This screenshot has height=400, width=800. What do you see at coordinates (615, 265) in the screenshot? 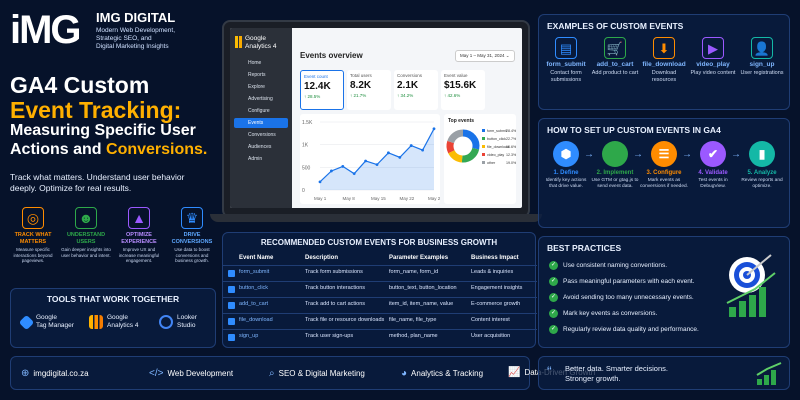
I see `best-practice-text: Use consistent naming conventions.` at bounding box center [615, 265].